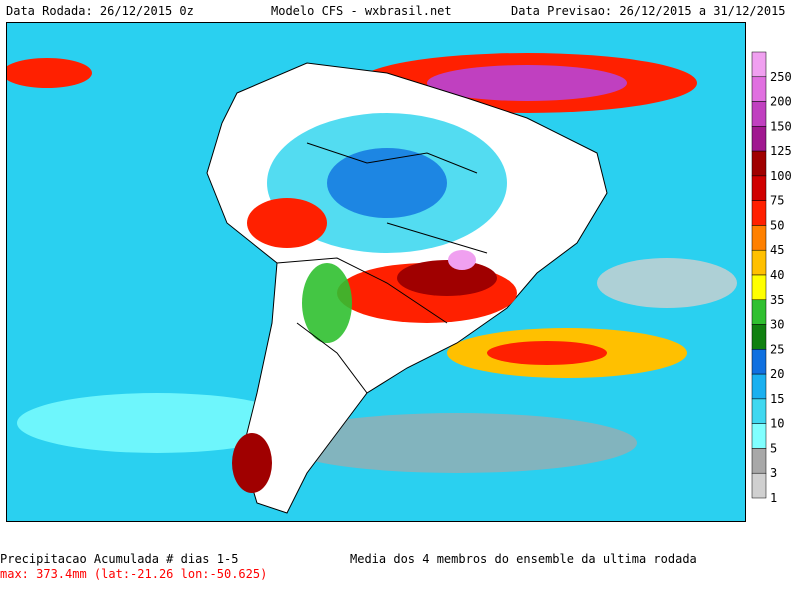 The width and height of the screenshot is (800, 600). Describe the element at coordinates (777, 225) in the screenshot. I see `legend-label: 50` at that location.